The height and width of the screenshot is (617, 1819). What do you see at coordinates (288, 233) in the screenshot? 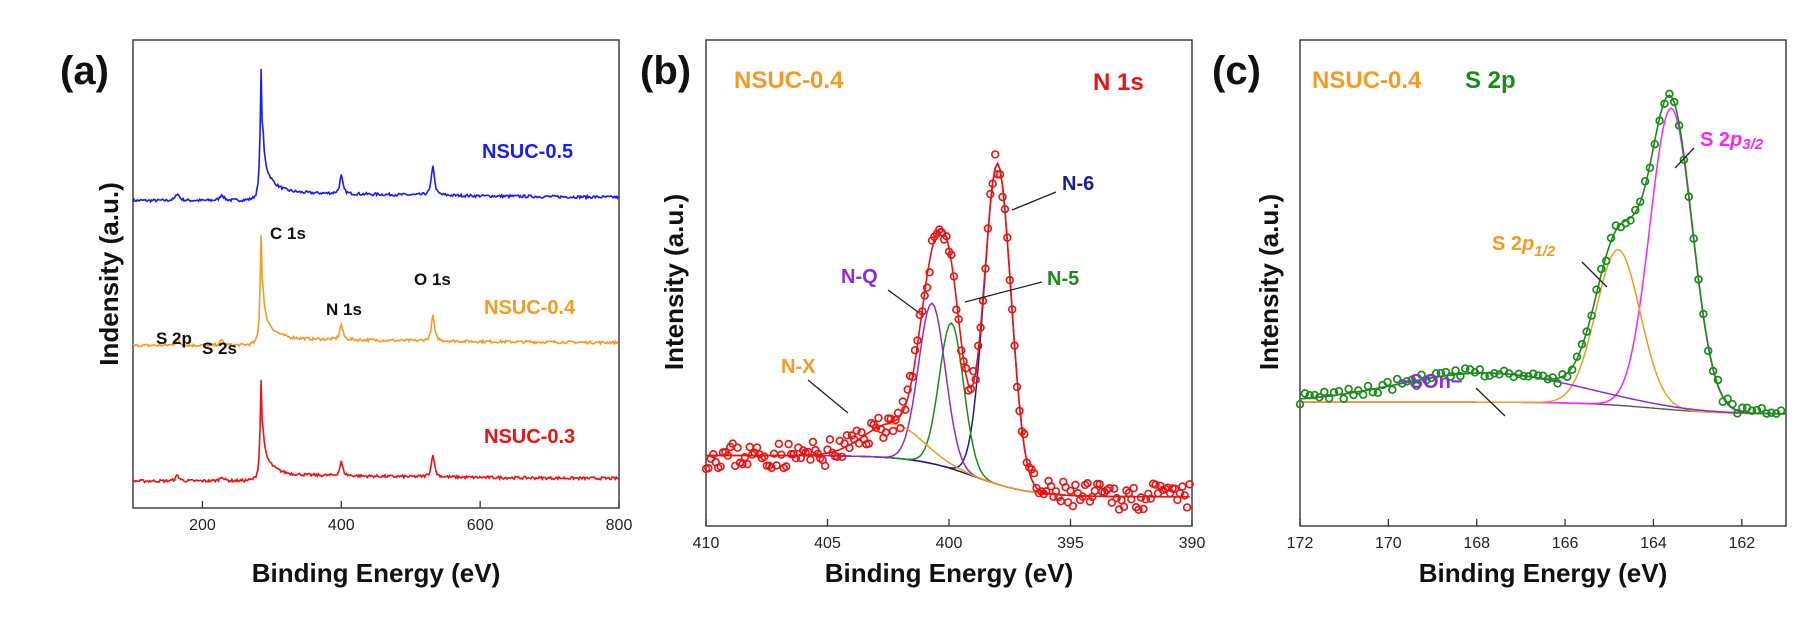
I see `peak-label-c1s: C 1s` at bounding box center [288, 233].